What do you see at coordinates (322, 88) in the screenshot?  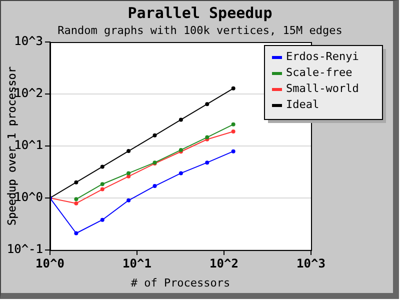 I see `legend-label: Small-world` at bounding box center [322, 88].